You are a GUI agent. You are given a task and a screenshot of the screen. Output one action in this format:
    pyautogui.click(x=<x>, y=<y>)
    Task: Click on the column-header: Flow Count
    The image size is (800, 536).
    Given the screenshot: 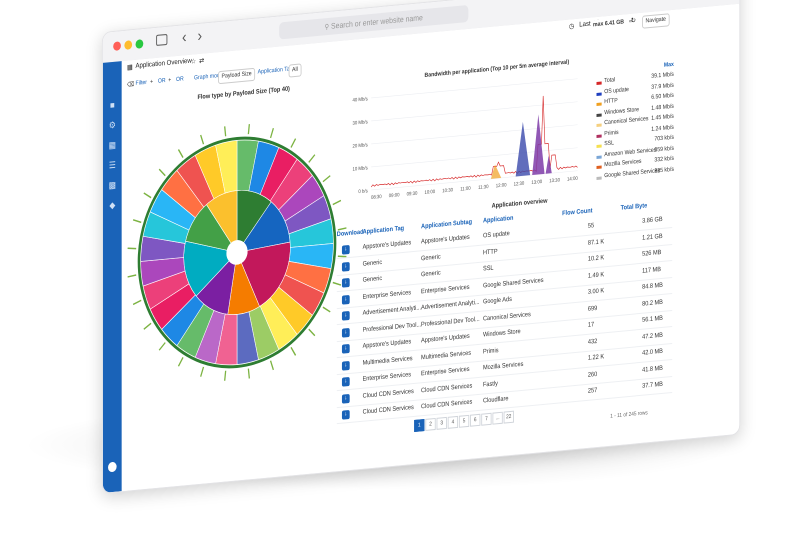 What is the action you would take?
    pyautogui.click(x=577, y=212)
    